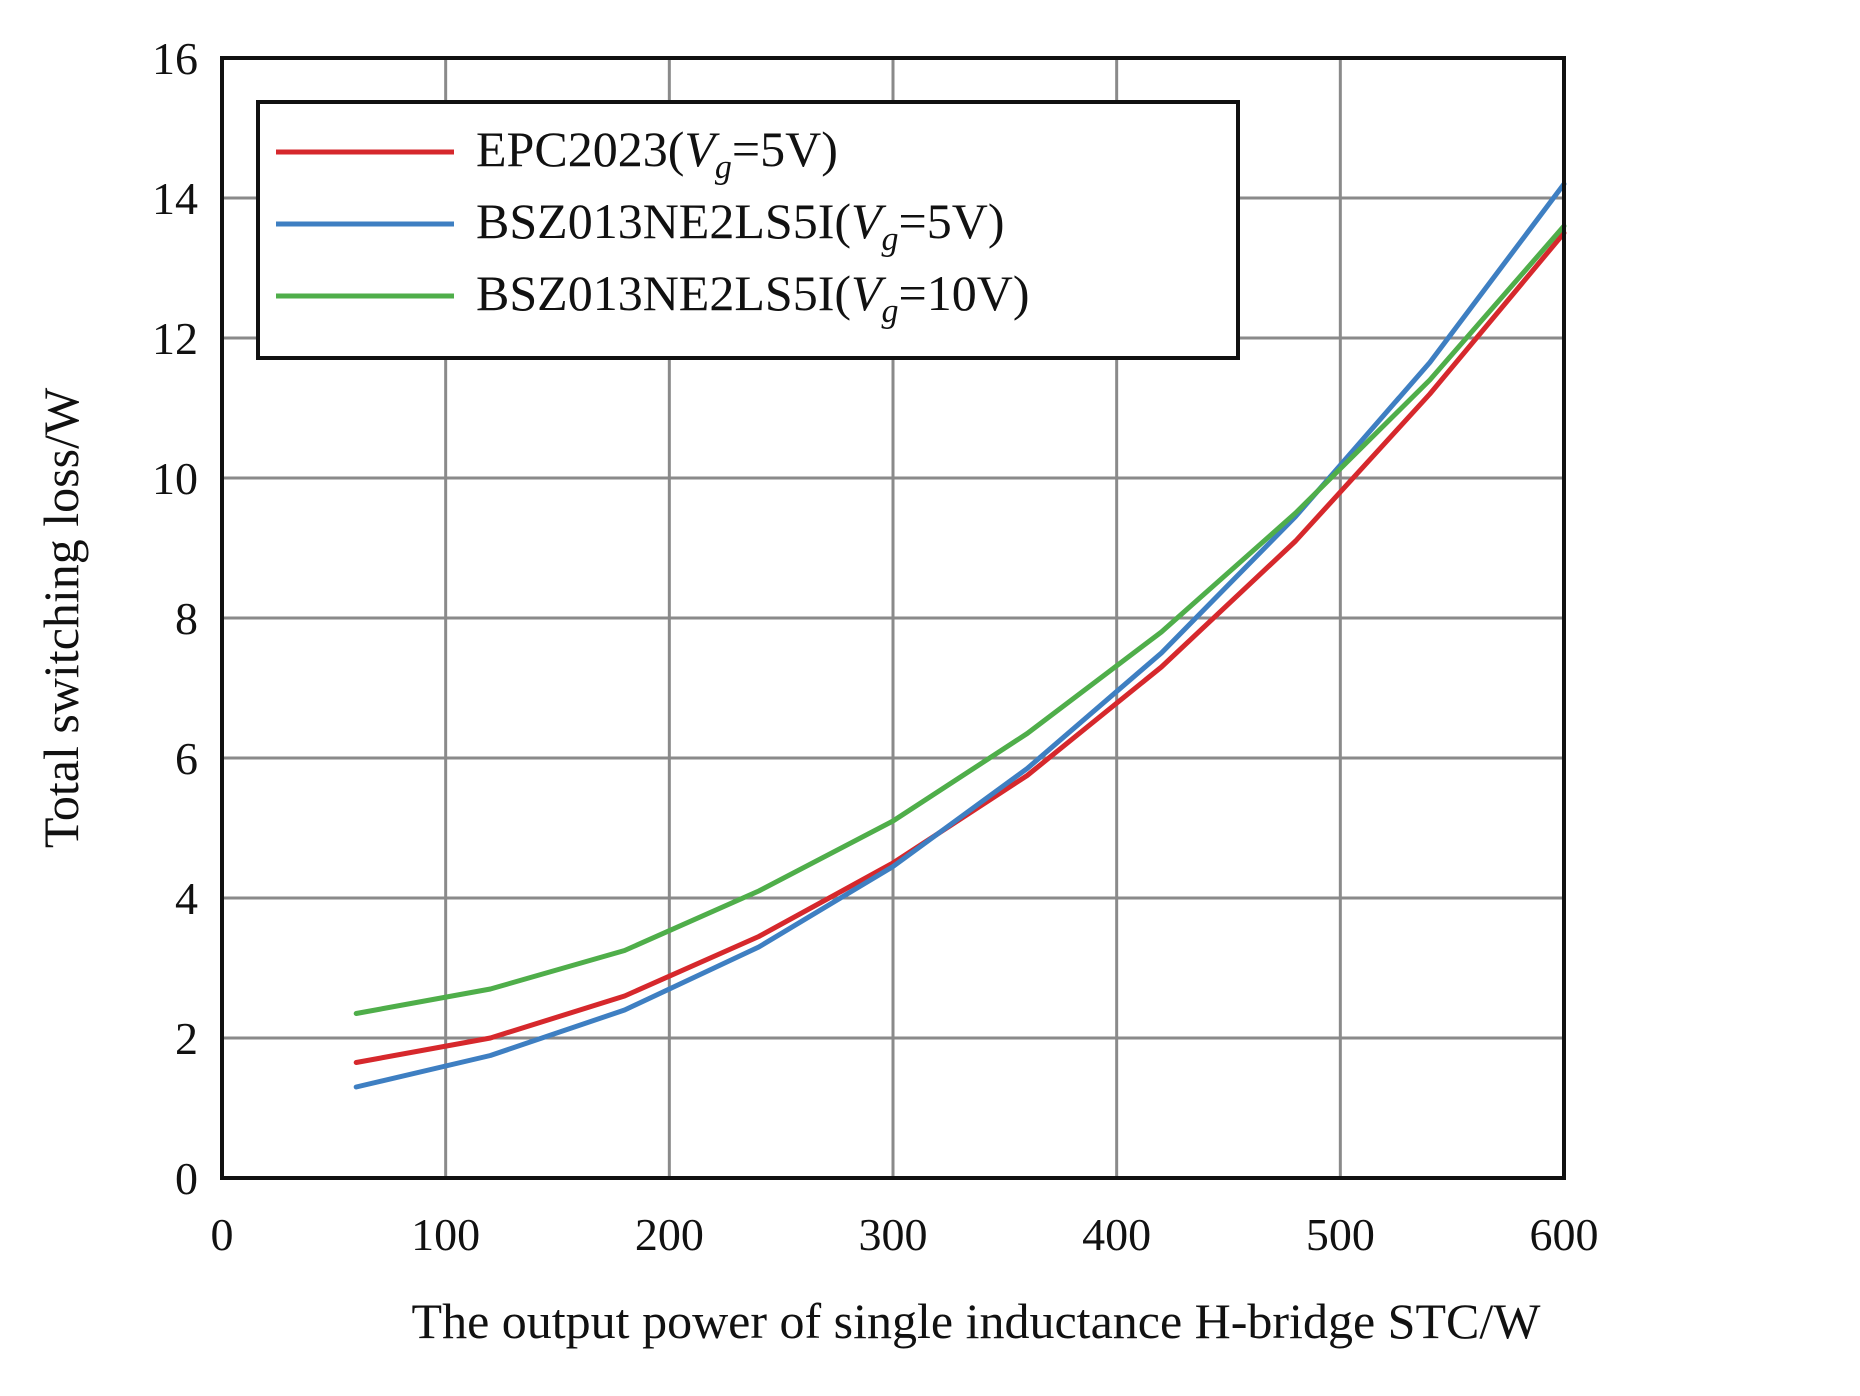  Describe the element at coordinates (1116, 1234) in the screenshot. I see `x-tick-label: 400` at that location.